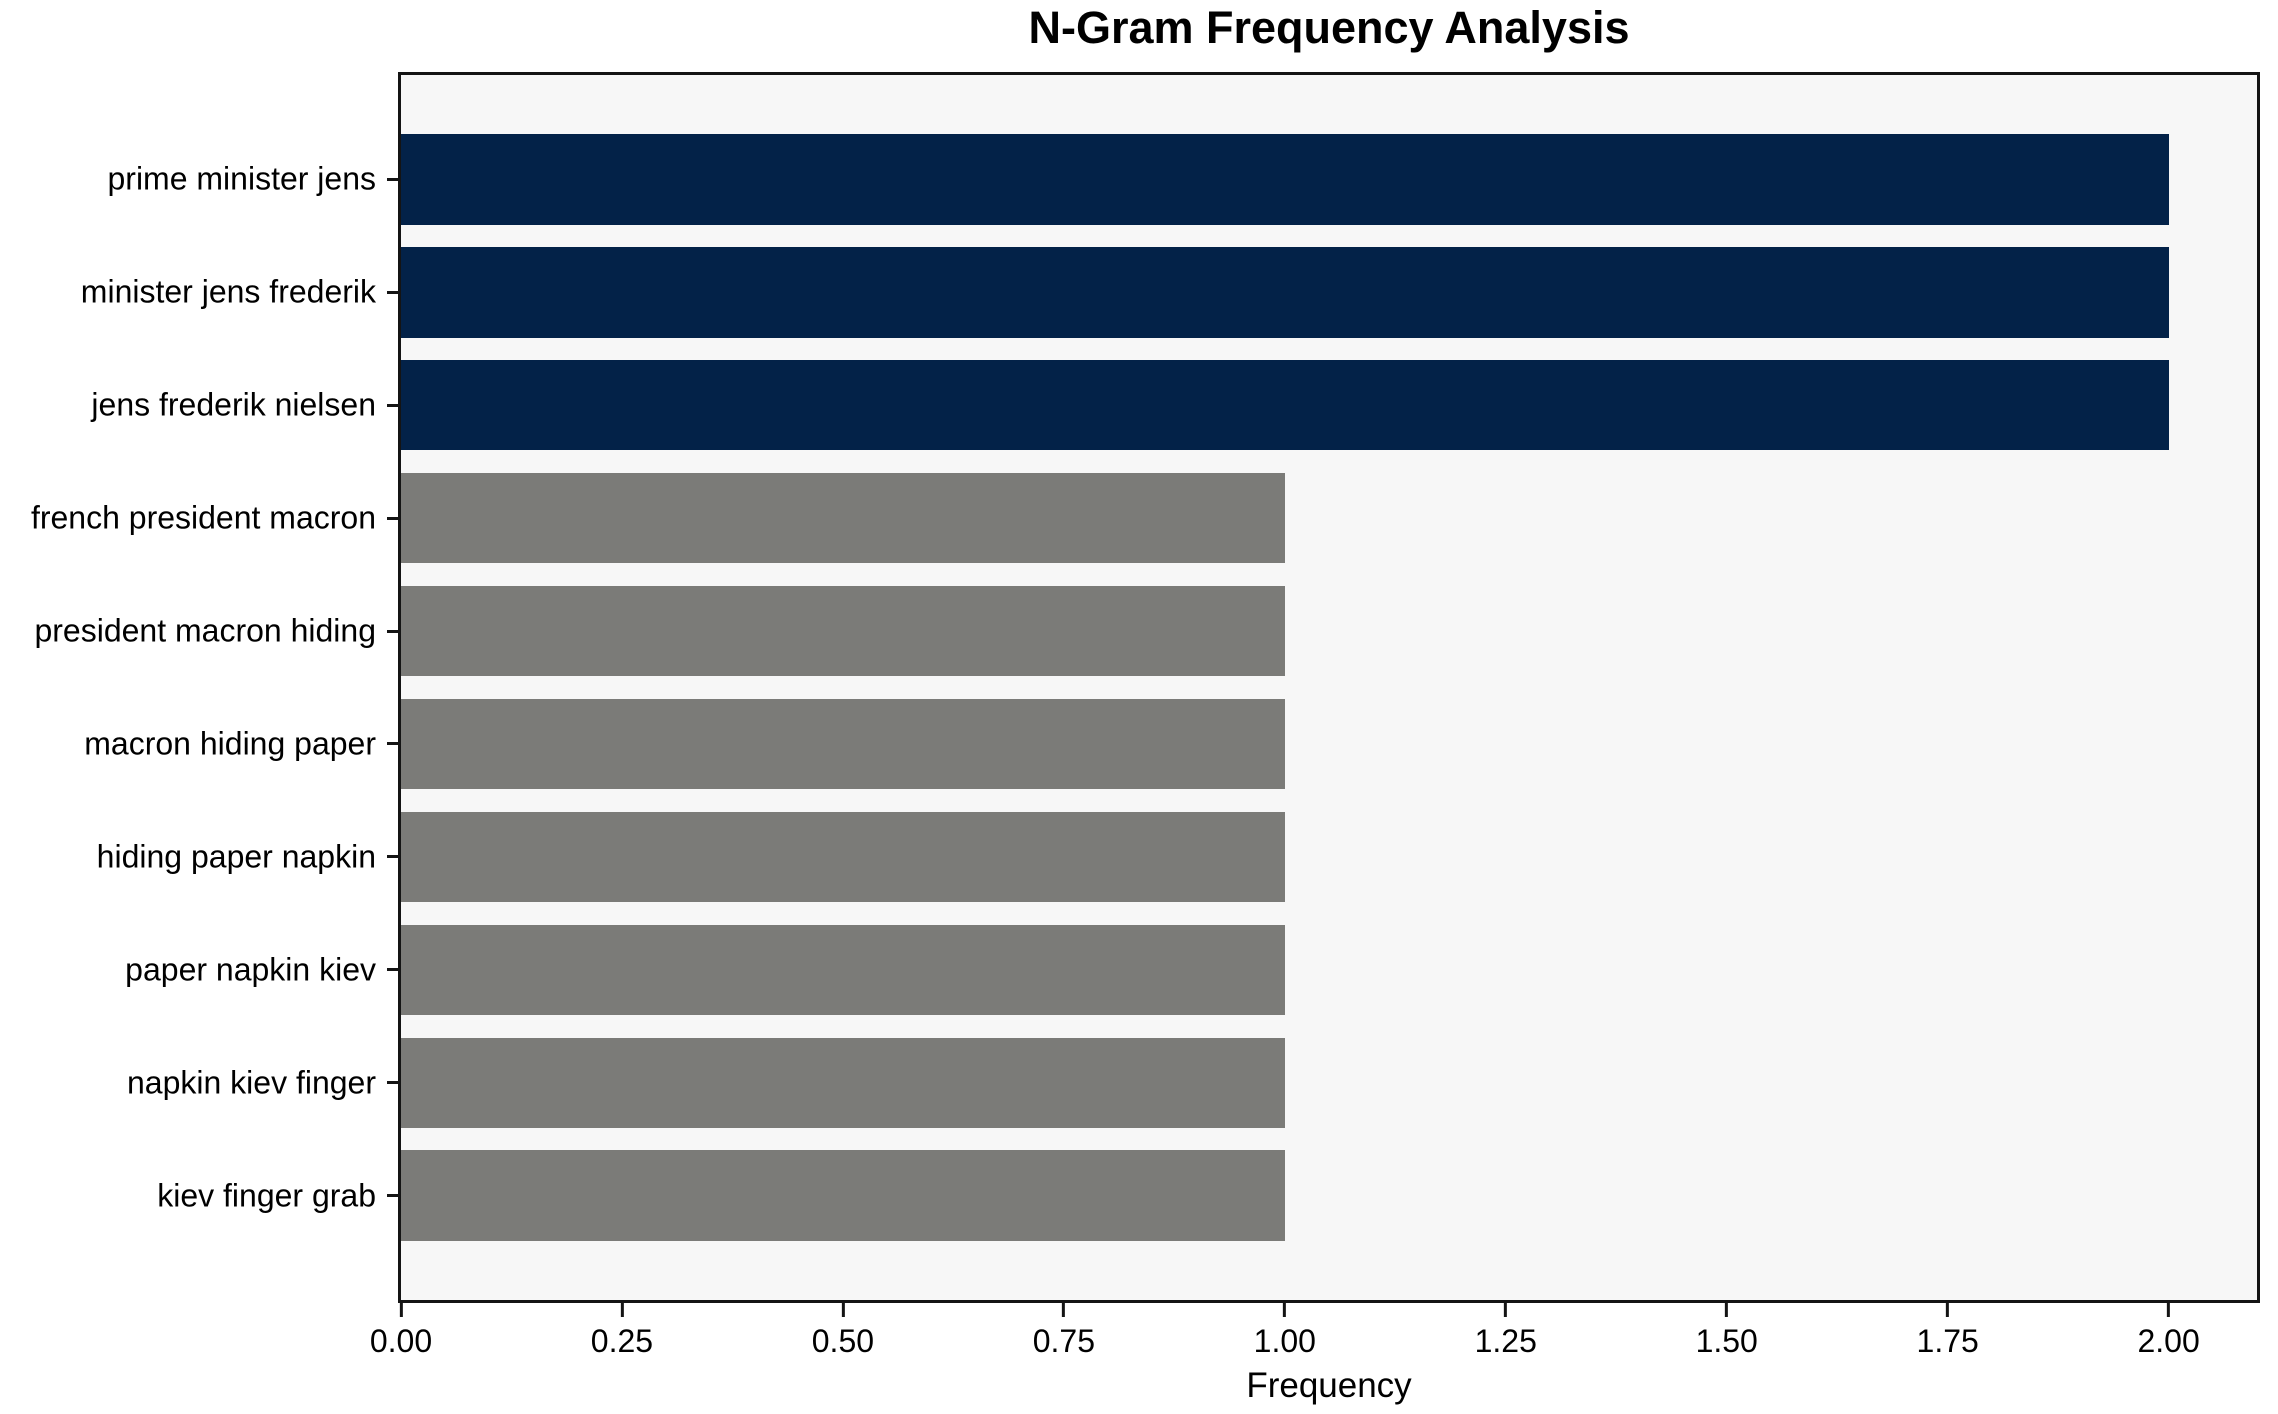 Image resolution: width=2278 pixels, height=1414 pixels. What do you see at coordinates (250, 969) in the screenshot?
I see `y-tick-label: paper napkin kiev` at bounding box center [250, 969].